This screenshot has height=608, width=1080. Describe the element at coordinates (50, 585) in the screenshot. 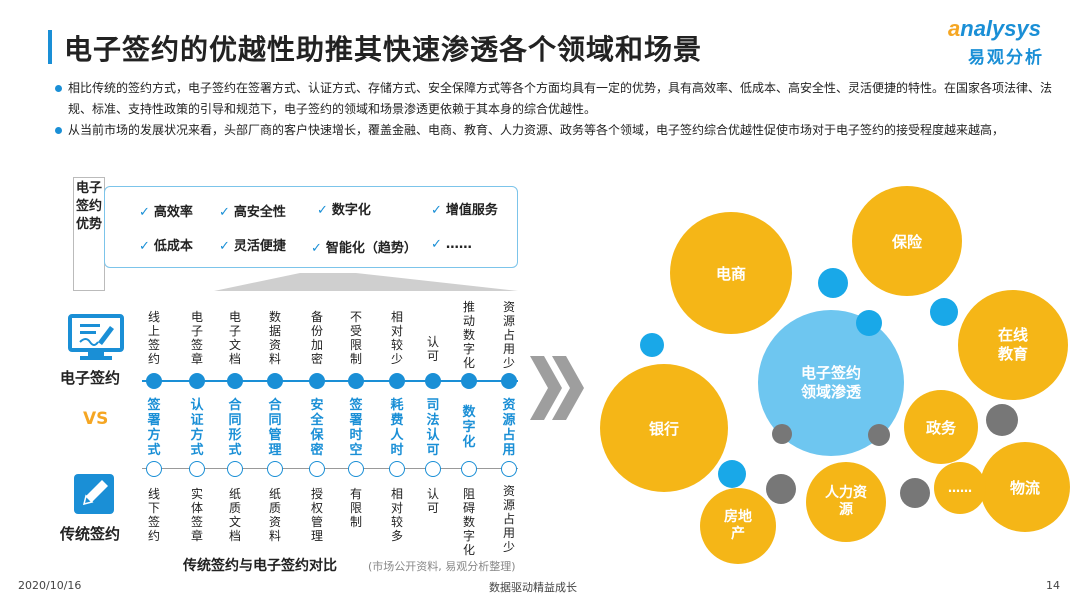

I see `footer-date: 2020/10/16` at that location.